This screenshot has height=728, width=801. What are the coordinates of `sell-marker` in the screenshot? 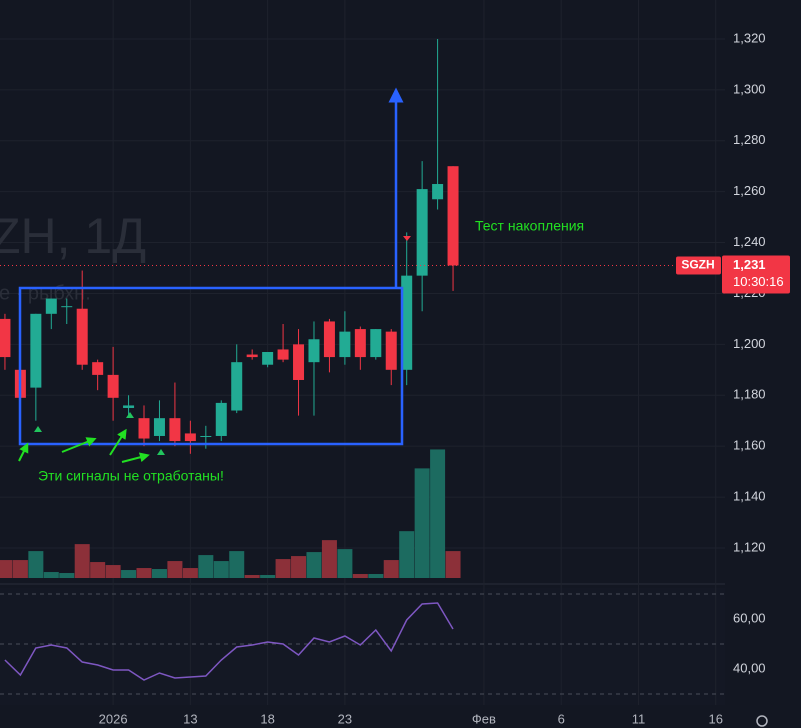 It's located at (407, 238).